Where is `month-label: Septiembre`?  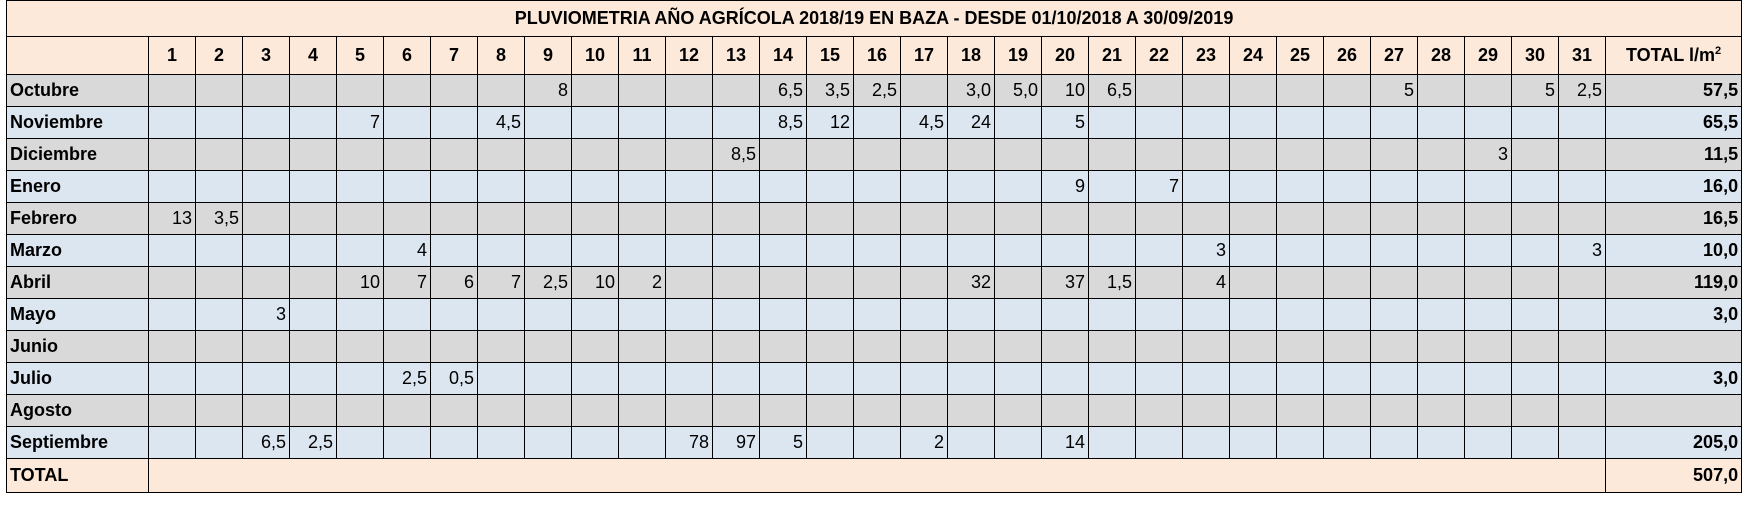
month-label: Septiembre is located at coordinates (77, 442).